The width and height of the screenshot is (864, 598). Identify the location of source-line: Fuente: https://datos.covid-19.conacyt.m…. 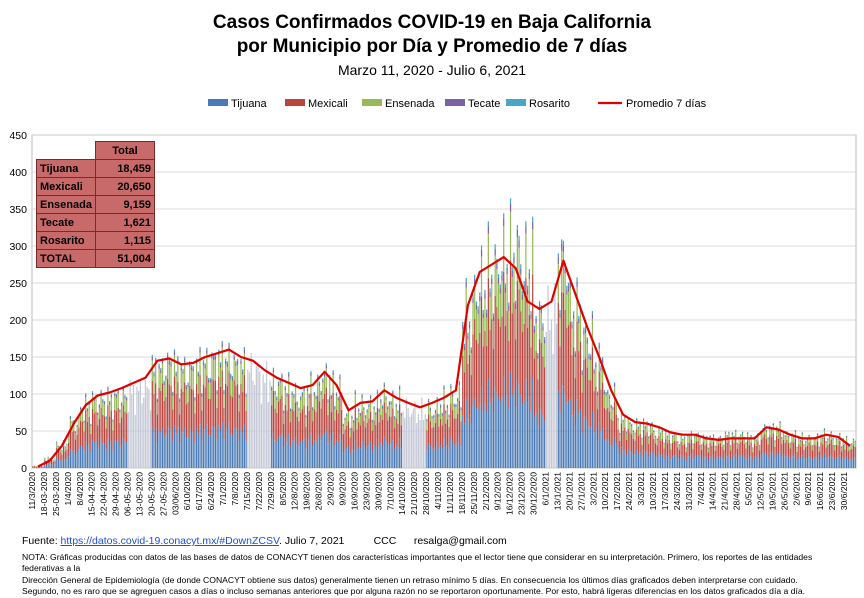
(264, 541).